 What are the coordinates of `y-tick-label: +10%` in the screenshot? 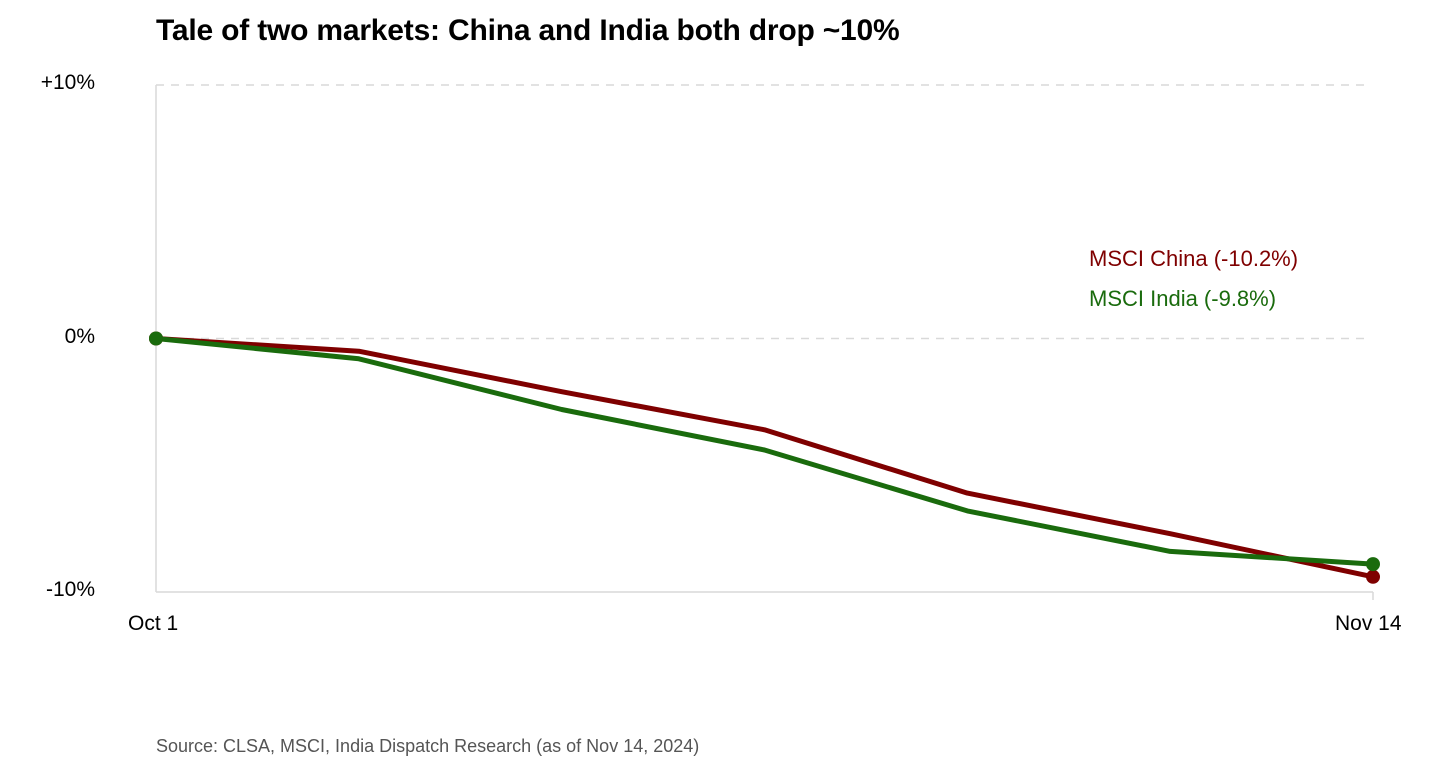 It's located at (67, 82).